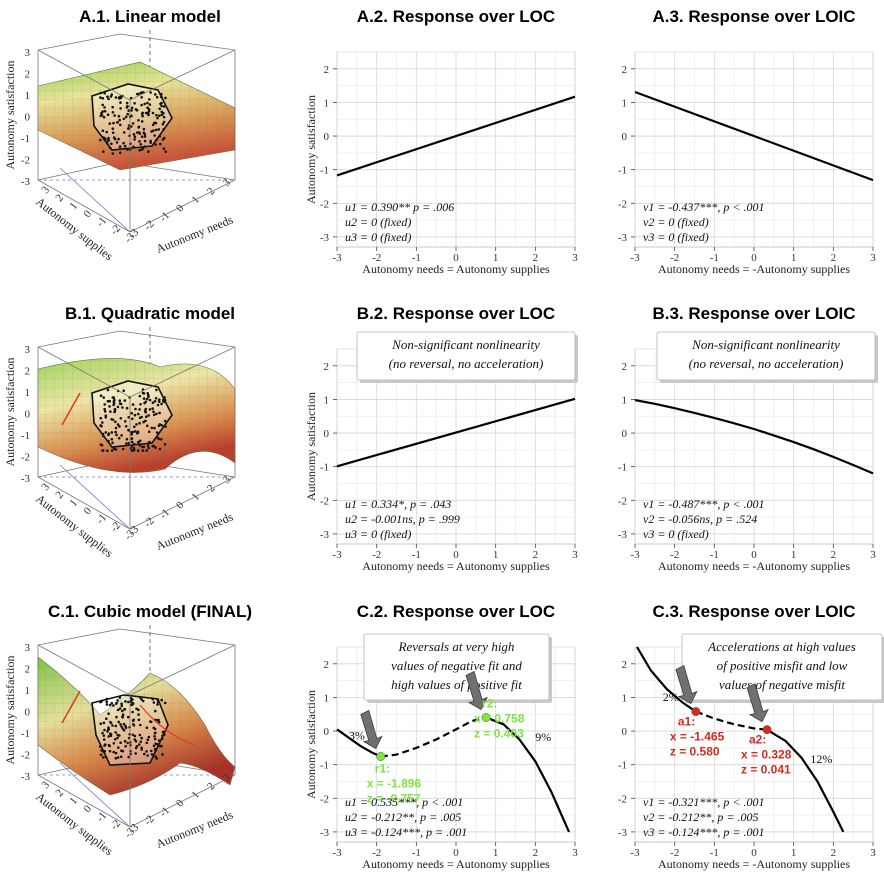 This screenshot has width=884, height=880. Describe the element at coordinates (398, 504) in the screenshot. I see `coefficient-text: u1 = 0.334*, p = .043` at that location.